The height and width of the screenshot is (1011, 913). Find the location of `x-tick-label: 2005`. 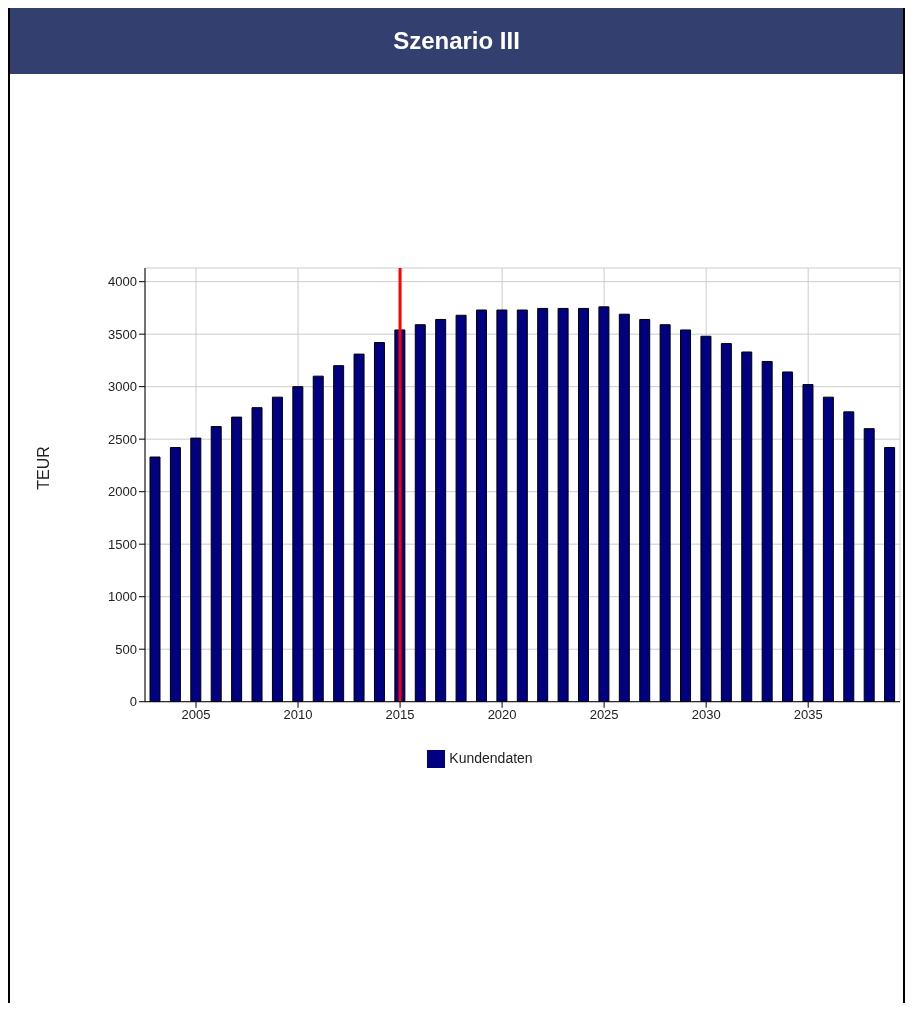

x-tick-label: 2005 is located at coordinates (196, 714).